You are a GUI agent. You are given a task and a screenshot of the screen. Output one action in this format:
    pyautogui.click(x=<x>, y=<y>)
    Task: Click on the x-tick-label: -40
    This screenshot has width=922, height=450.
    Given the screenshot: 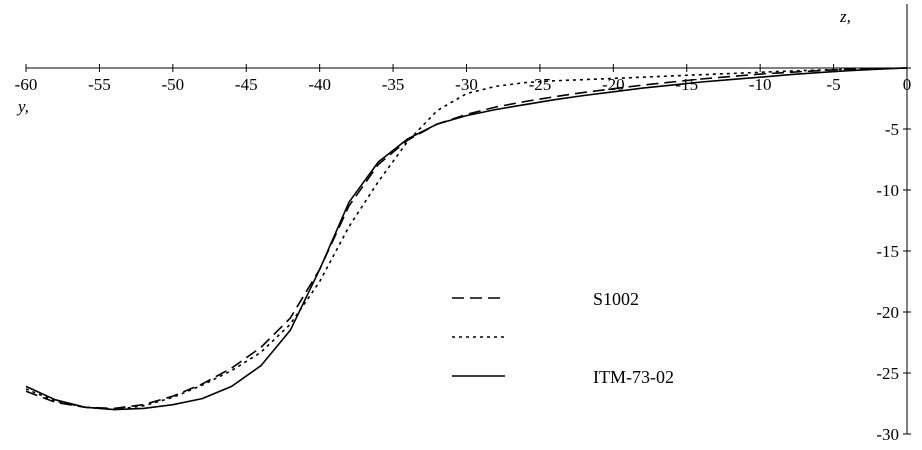 What is the action you would take?
    pyautogui.click(x=319, y=84)
    